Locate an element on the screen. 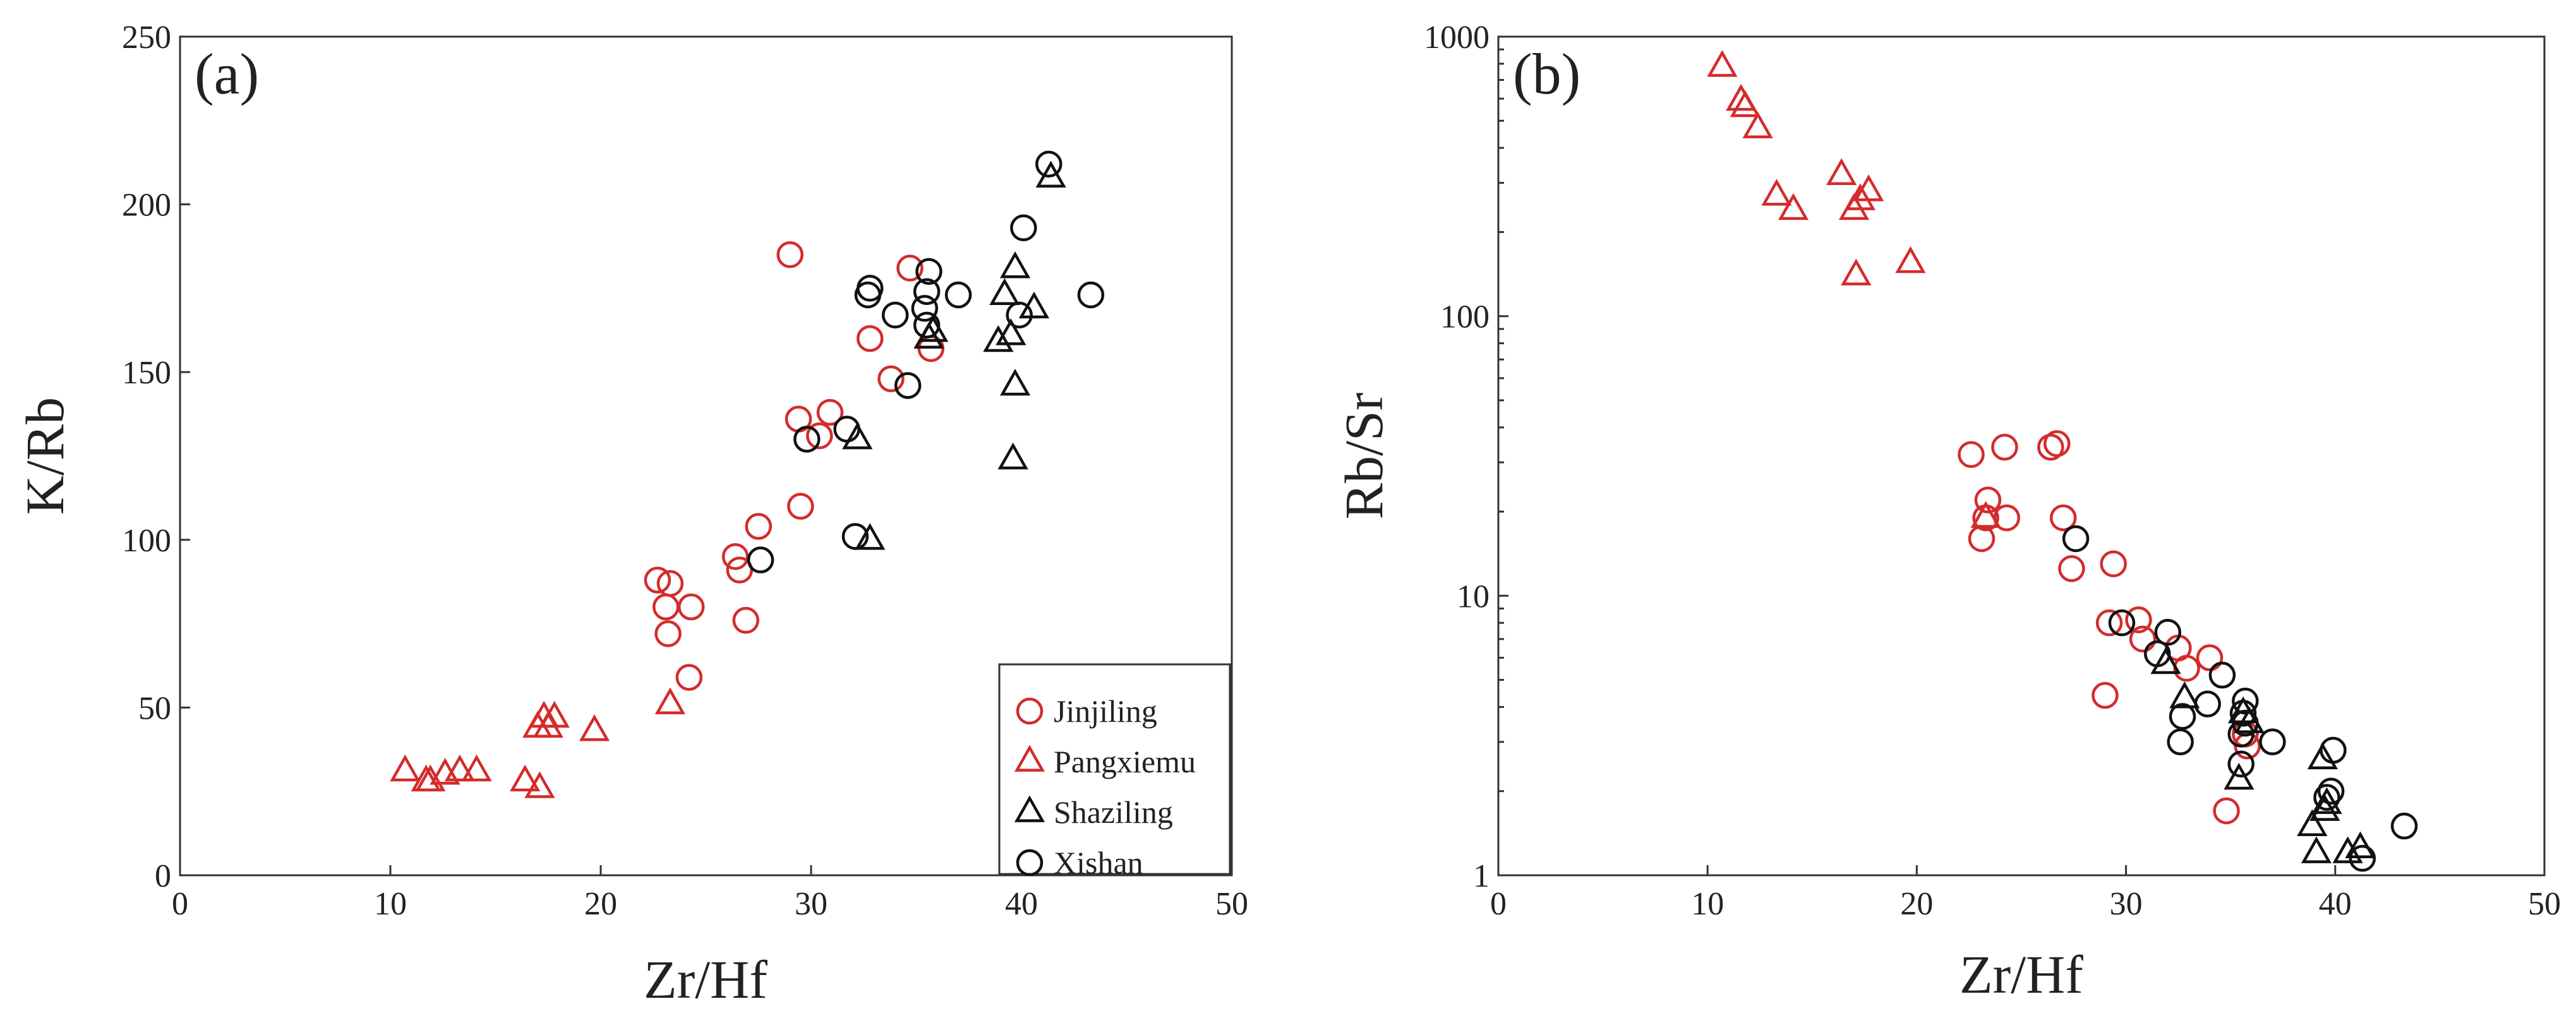  y-tick-label: 50 is located at coordinates (154, 708).